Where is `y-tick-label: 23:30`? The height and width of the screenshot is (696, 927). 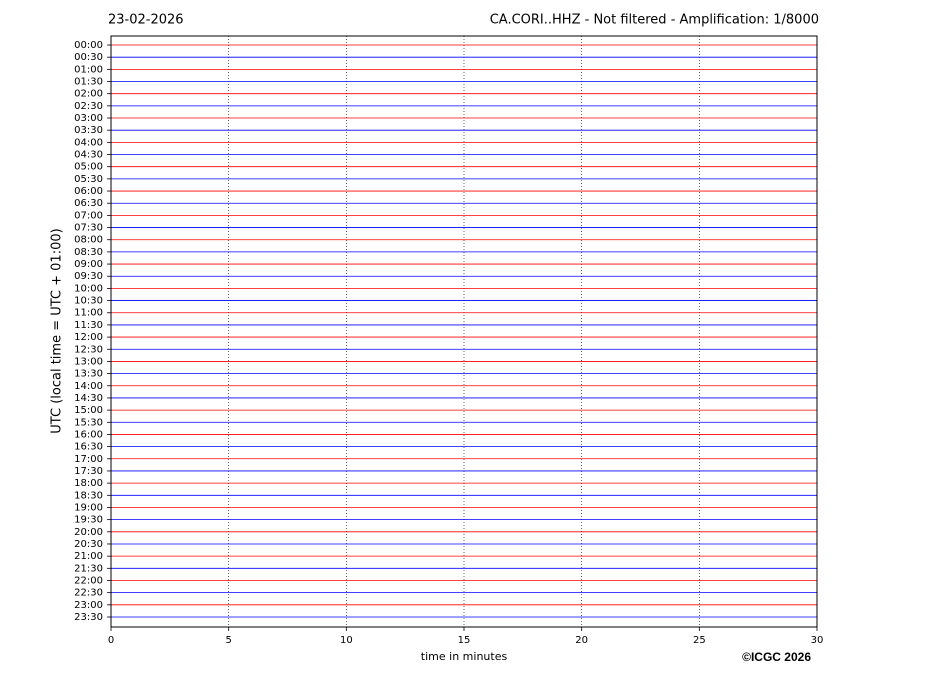
y-tick-label: 23:30 is located at coordinates (88, 617).